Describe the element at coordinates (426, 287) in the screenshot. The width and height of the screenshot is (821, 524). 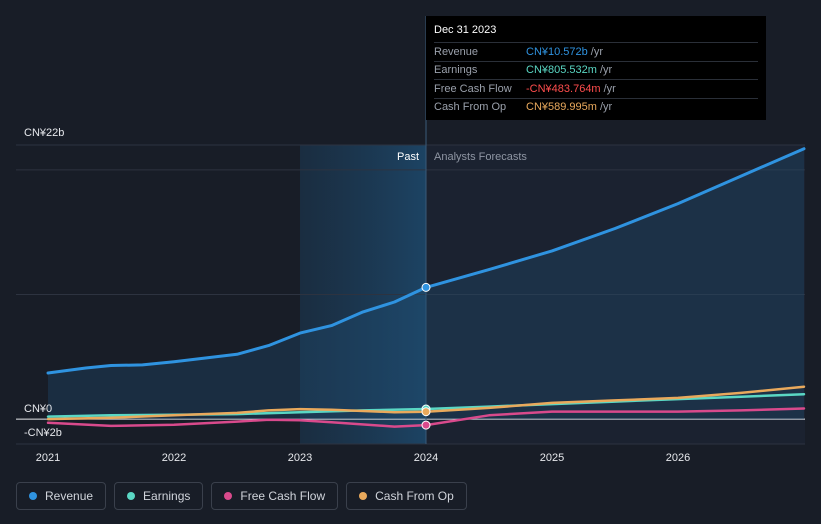
I see `marker-revenue` at that location.